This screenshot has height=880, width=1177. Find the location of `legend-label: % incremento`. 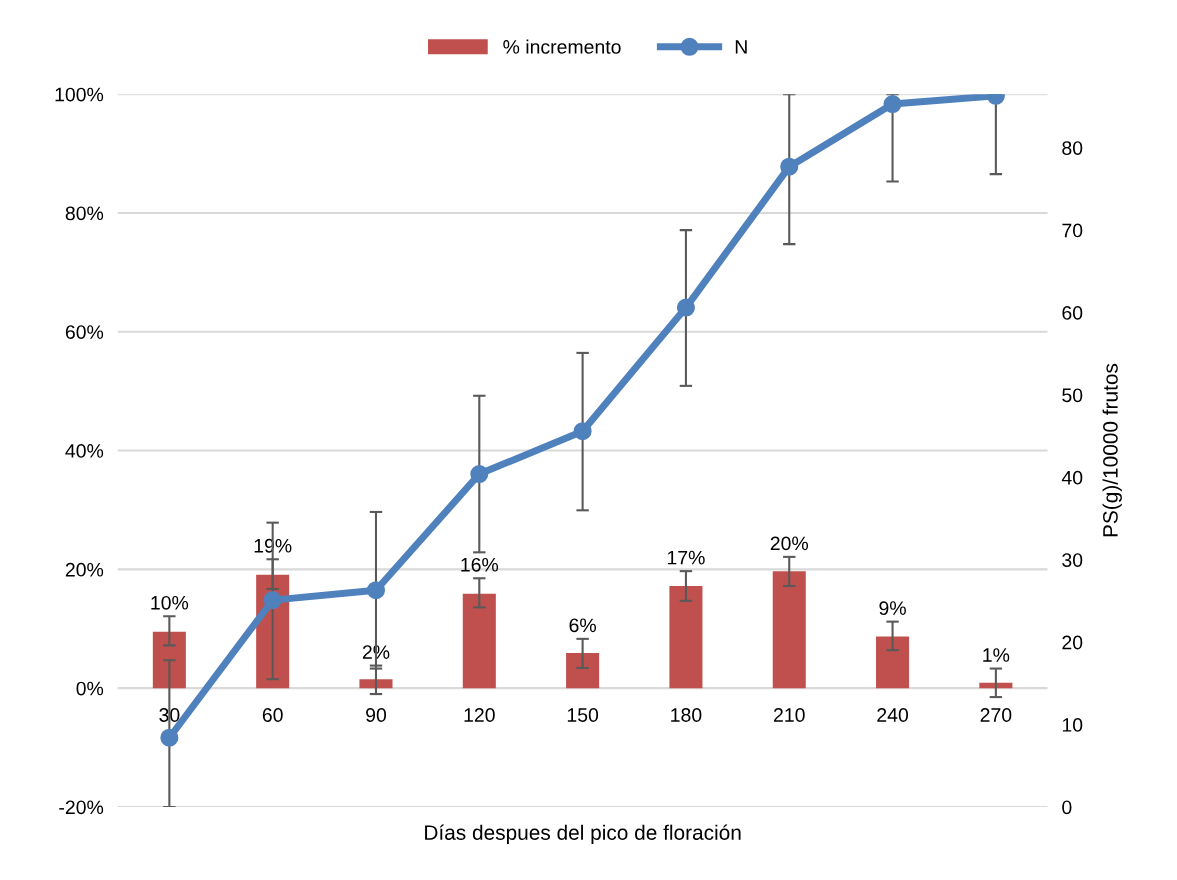

legend-label: % incremento is located at coordinates (562, 46).